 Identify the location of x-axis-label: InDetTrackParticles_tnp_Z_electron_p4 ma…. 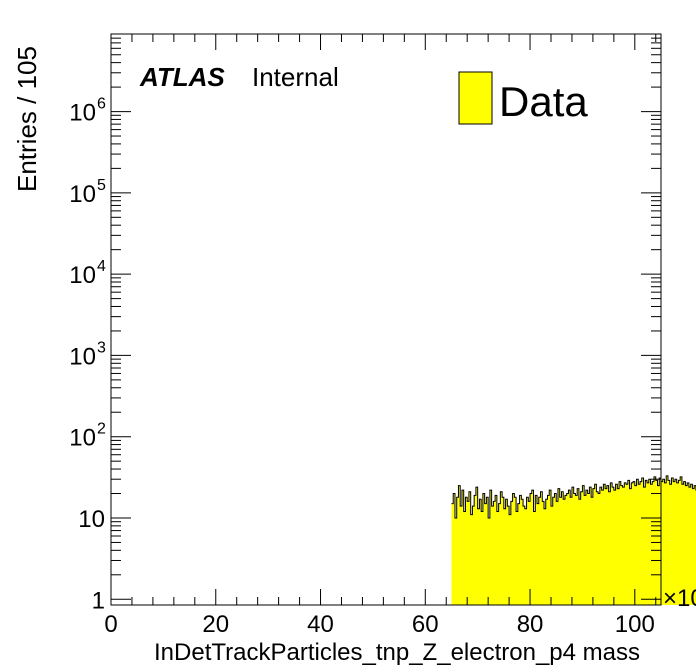
(397, 652).